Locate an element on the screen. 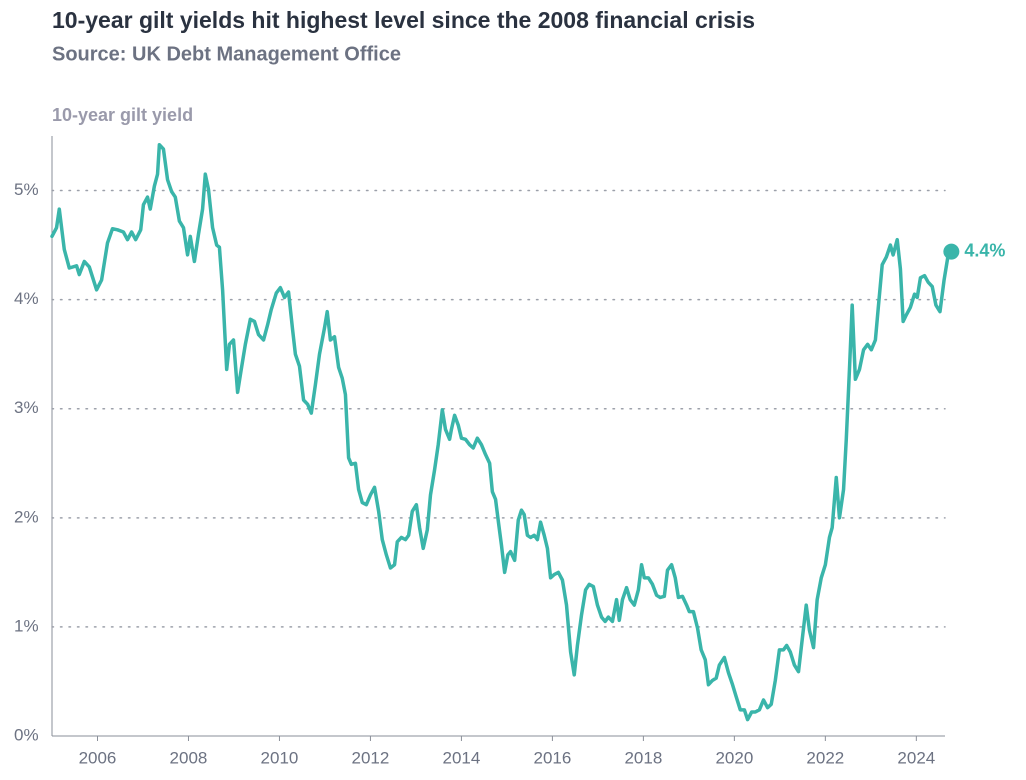  x-tick-label: 2018 is located at coordinates (643, 757).